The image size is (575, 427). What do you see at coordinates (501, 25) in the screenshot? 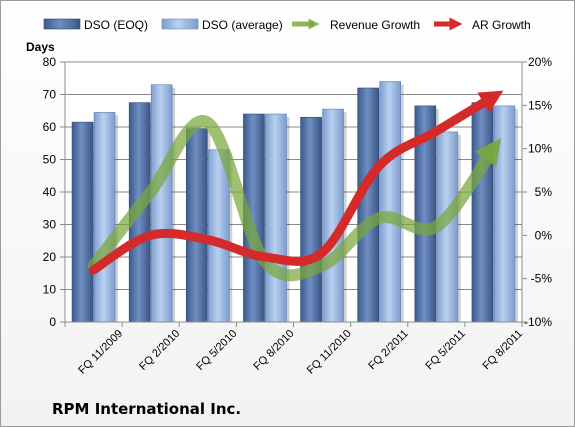
I see `legend-label-ar-growth: AR Growth` at bounding box center [501, 25].